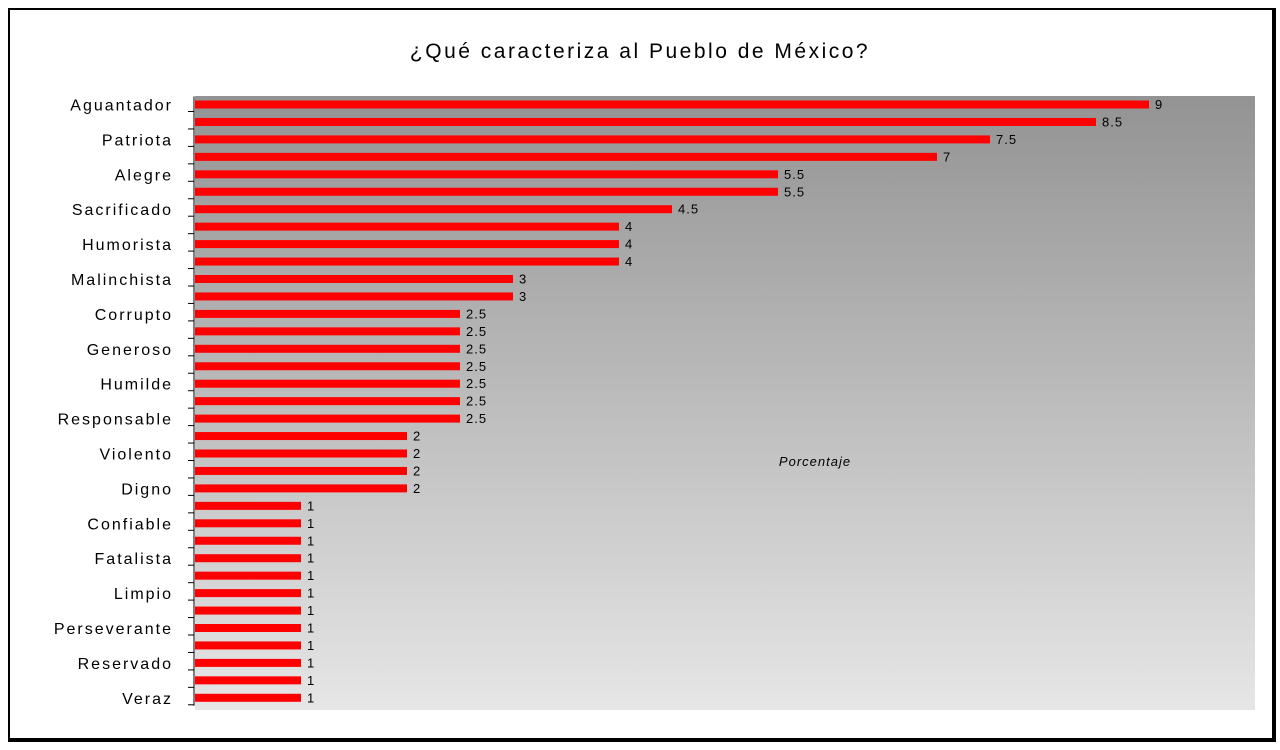  Describe the element at coordinates (125, 664) in the screenshot. I see `category-label: Reservado` at that location.